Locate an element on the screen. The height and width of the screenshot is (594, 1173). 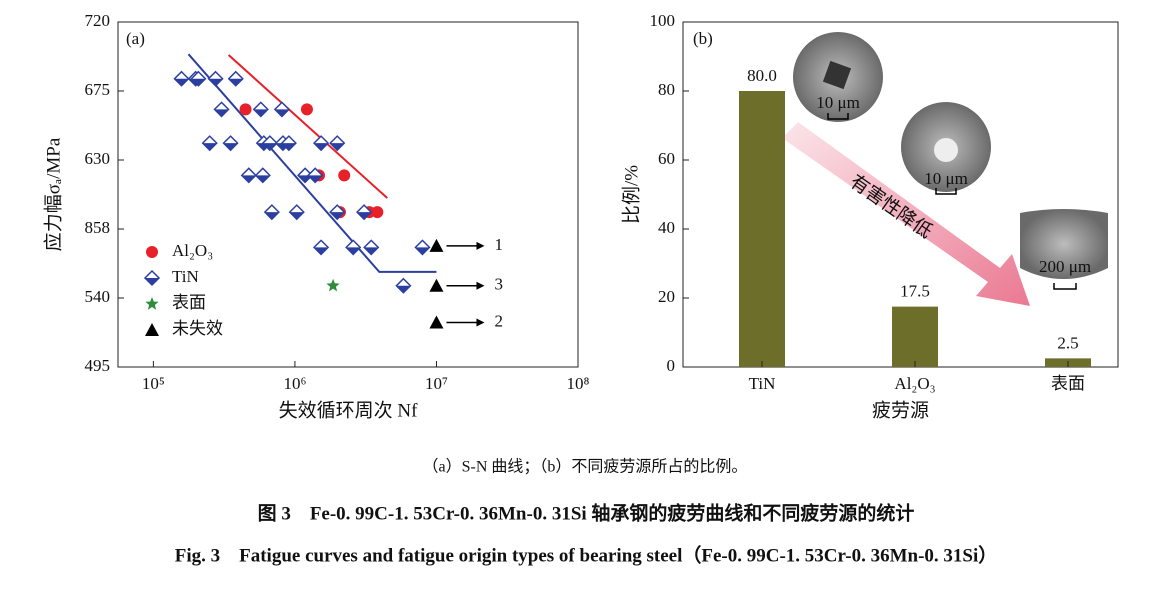
y-tick-label: 80 is located at coordinates (666, 89).